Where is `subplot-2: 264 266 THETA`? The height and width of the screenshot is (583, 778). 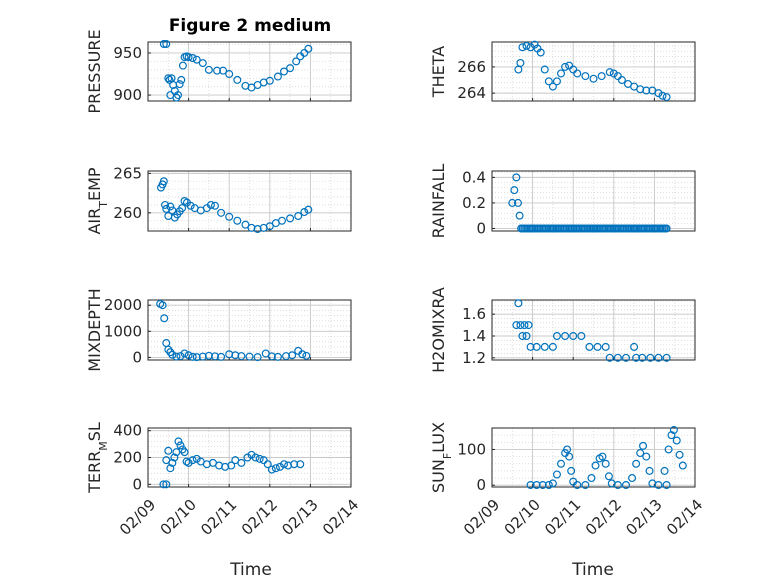 subplot-2: 264 266 THETA is located at coordinates (562, 71).